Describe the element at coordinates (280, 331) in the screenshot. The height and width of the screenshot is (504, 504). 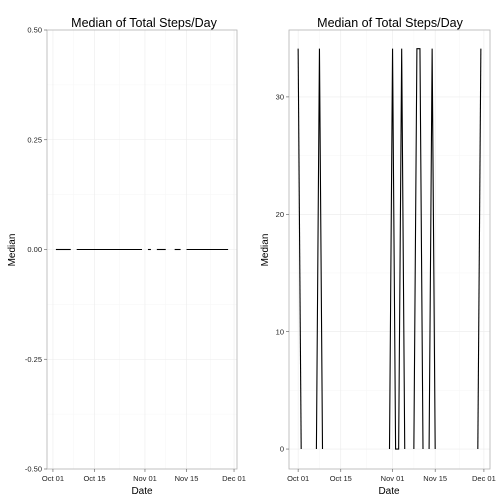
I see `chart-right-ytick-label: 10` at that location.